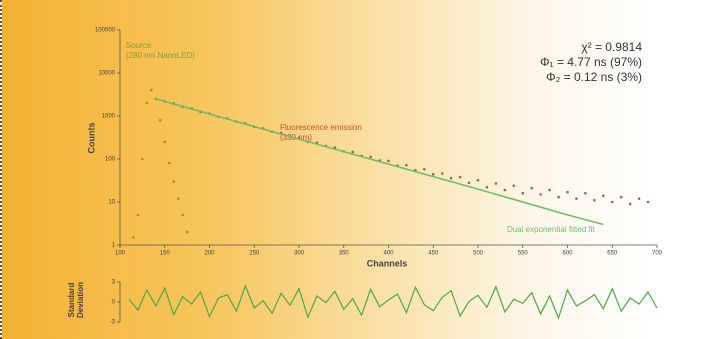 This screenshot has height=339, width=707. What do you see at coordinates (567, 254) in the screenshot?
I see `x-tick-label: 600` at bounding box center [567, 254].